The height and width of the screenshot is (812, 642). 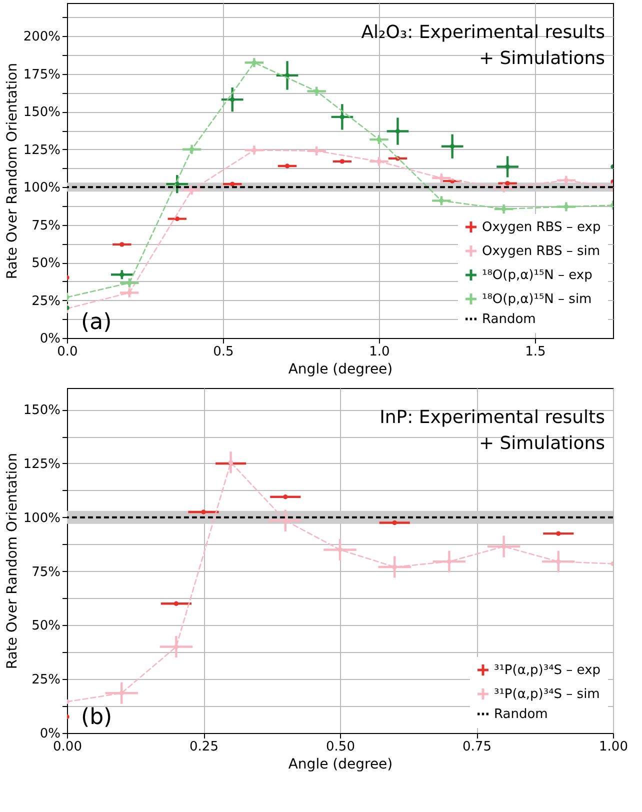 What do you see at coordinates (41, 74) in the screenshot?
I see `y-tick-label: 175%` at bounding box center [41, 74].